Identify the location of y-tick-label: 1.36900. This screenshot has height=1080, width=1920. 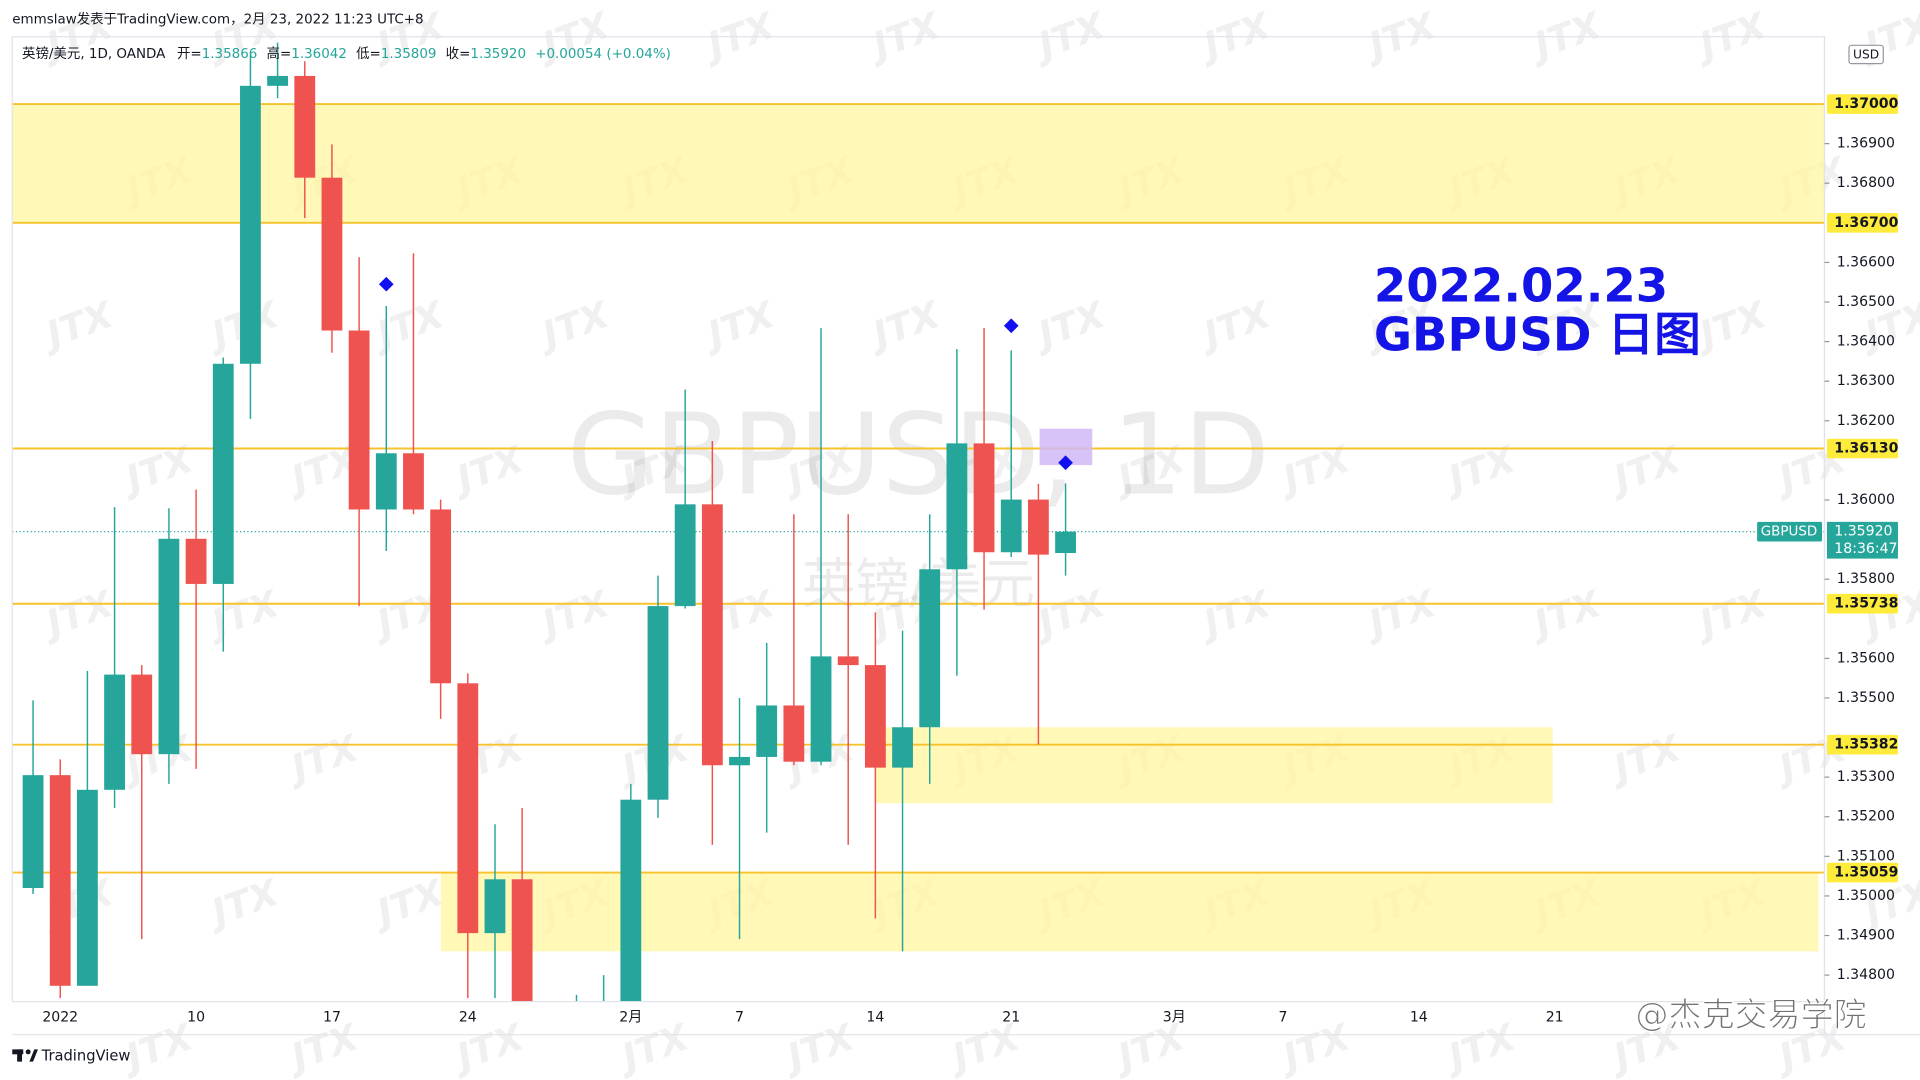
(1866, 144).